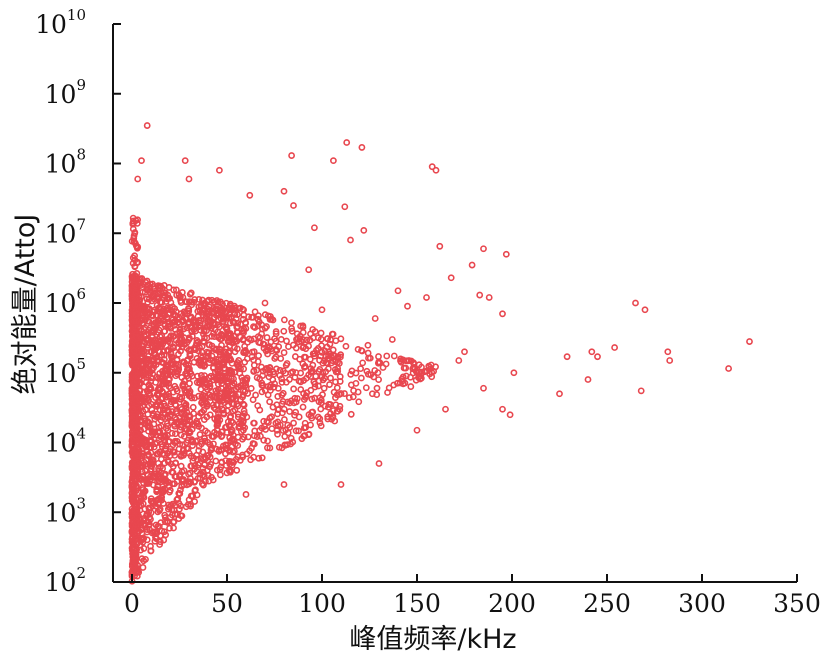 The height and width of the screenshot is (666, 827). Describe the element at coordinates (65, 441) in the screenshot. I see `y-tick-label: 10⁴` at that location.